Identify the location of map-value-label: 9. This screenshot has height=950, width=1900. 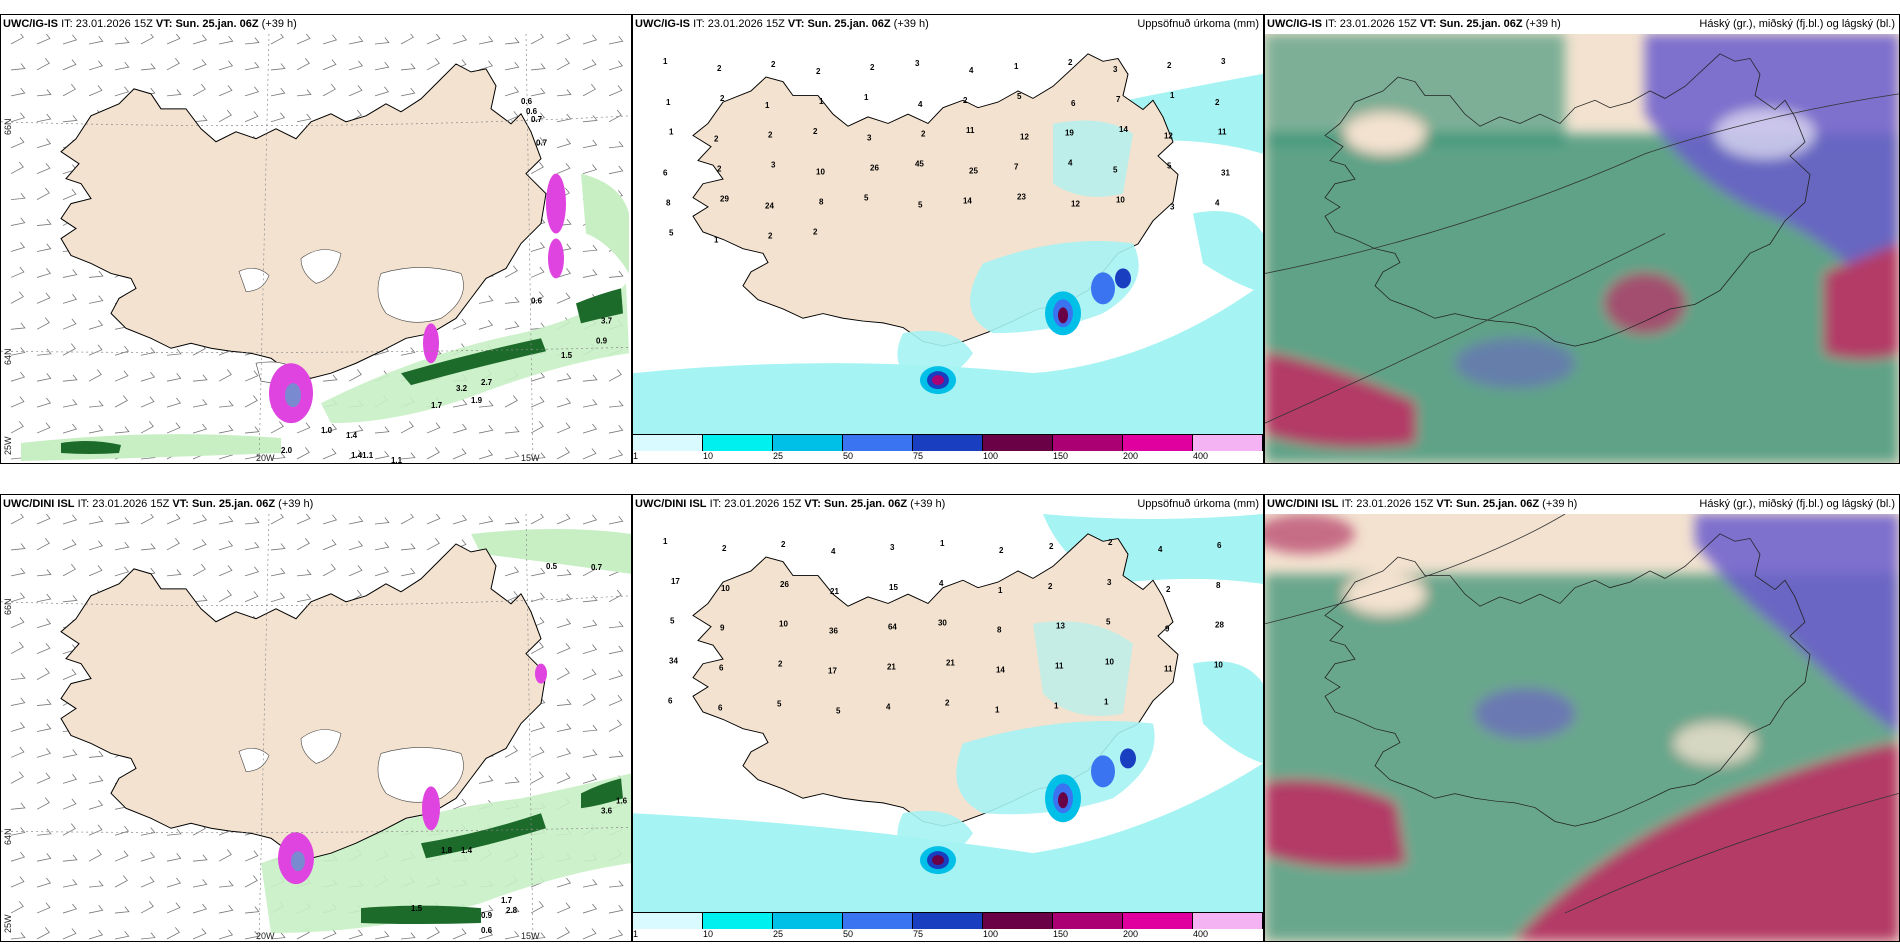
(722, 628).